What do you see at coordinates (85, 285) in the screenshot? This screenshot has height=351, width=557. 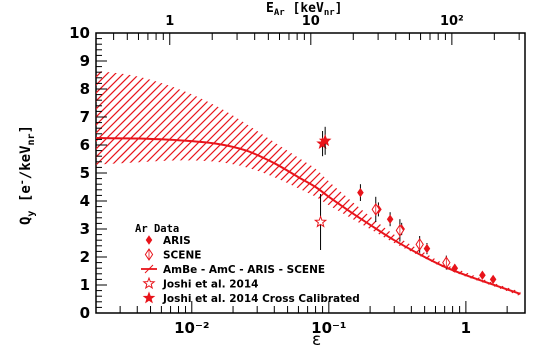 I see `y-tick-label: 1` at bounding box center [85, 285].